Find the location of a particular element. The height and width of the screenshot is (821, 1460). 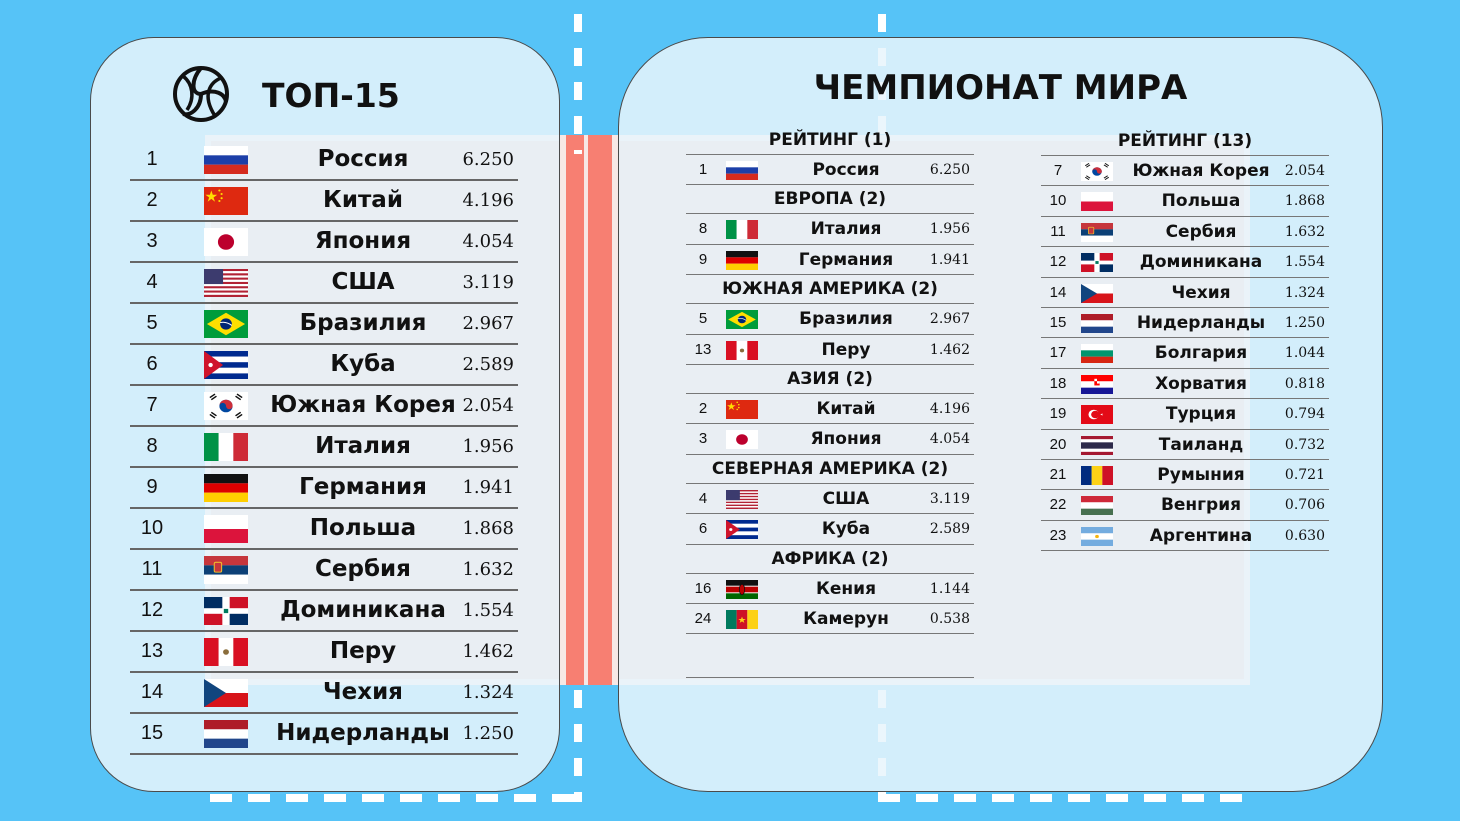

rating-value: 0.732 is located at coordinates (1304, 444).